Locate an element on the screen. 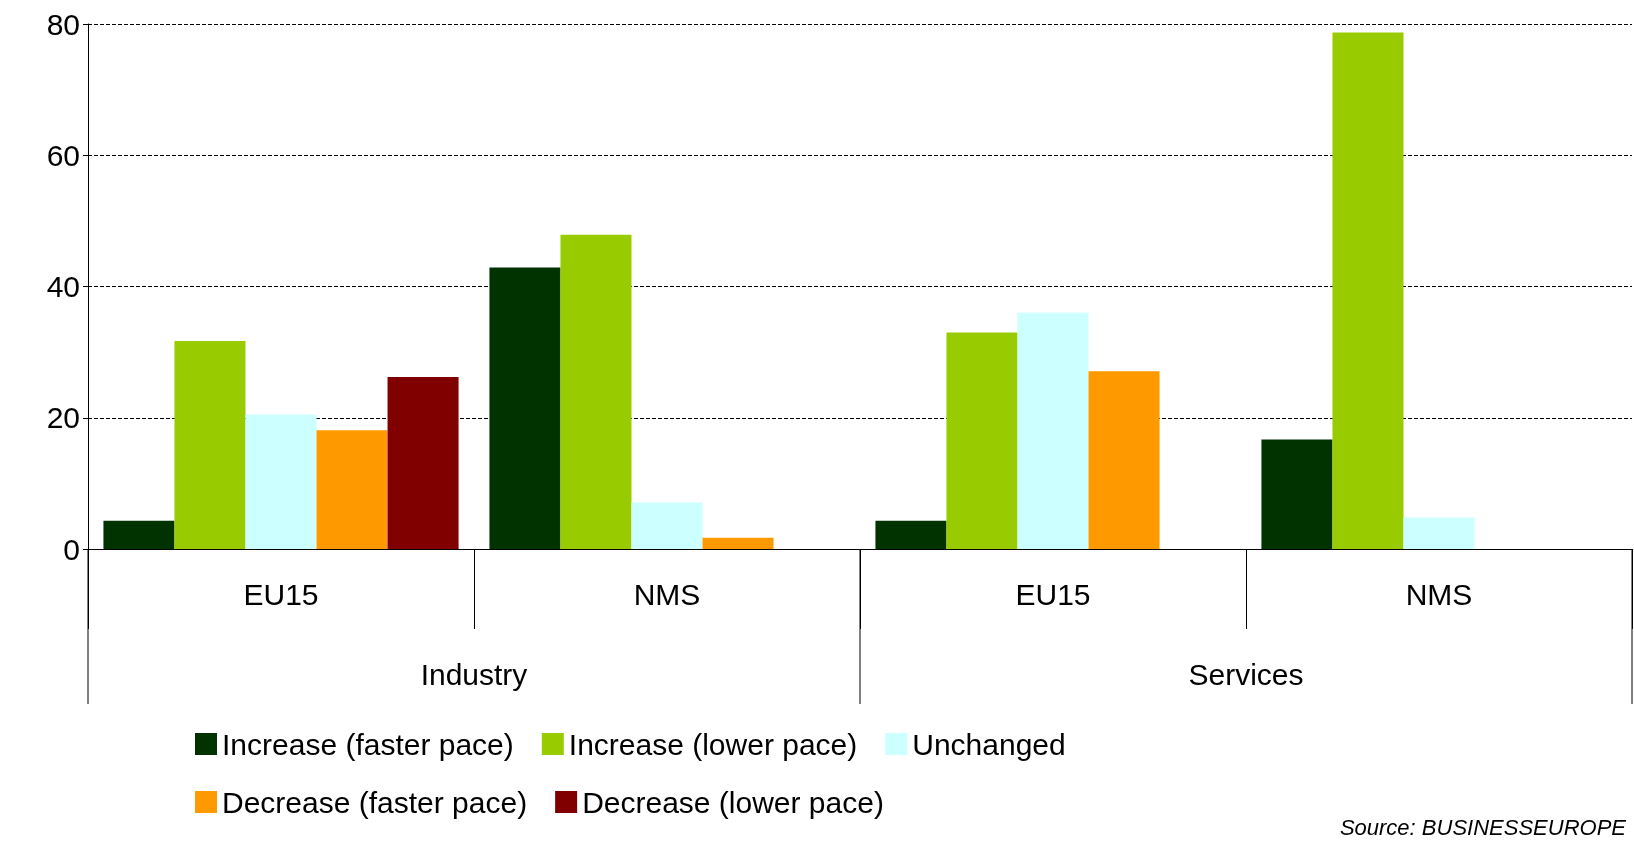 The width and height of the screenshot is (1634, 842). text: Industry is located at coordinates (474, 674).